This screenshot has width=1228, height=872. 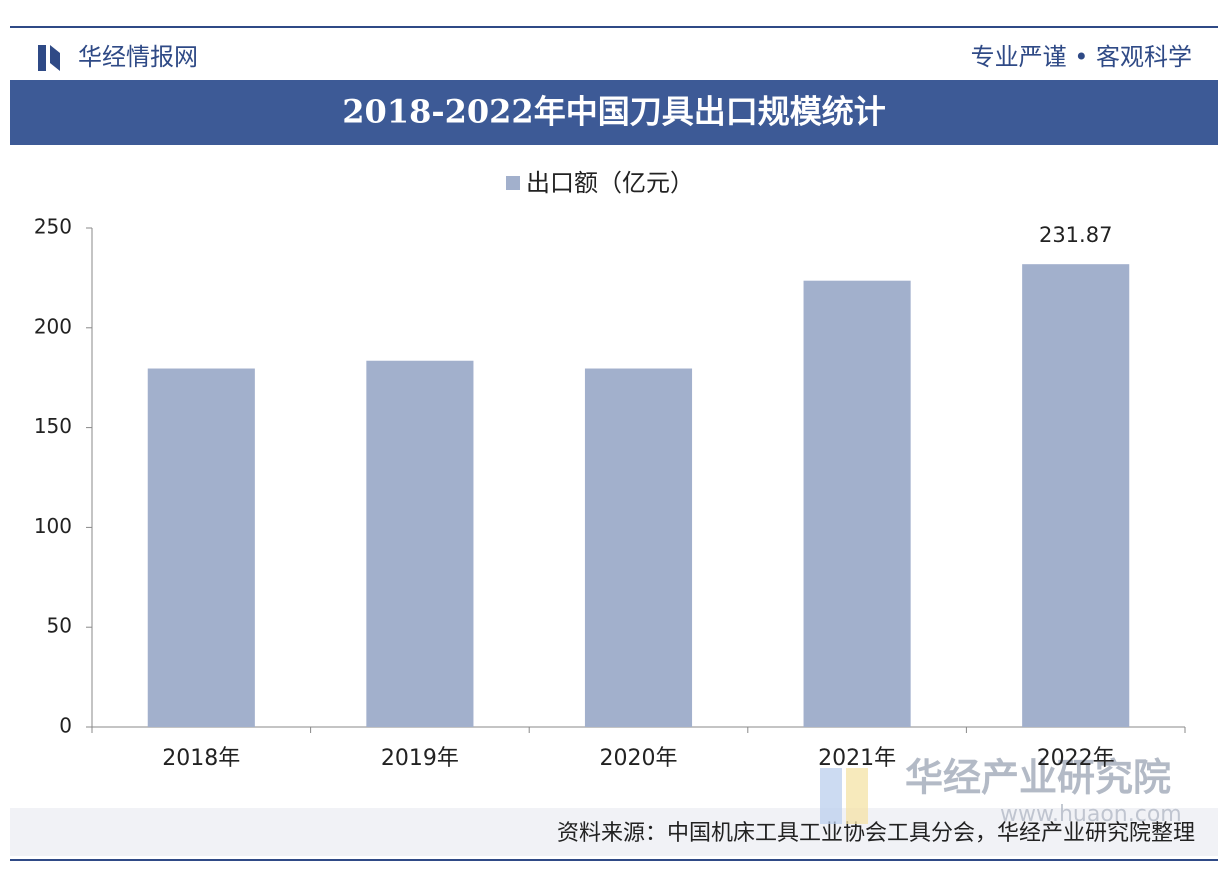 I want to click on watermark-url: www.huaon.com, so click(x=1091, y=814).